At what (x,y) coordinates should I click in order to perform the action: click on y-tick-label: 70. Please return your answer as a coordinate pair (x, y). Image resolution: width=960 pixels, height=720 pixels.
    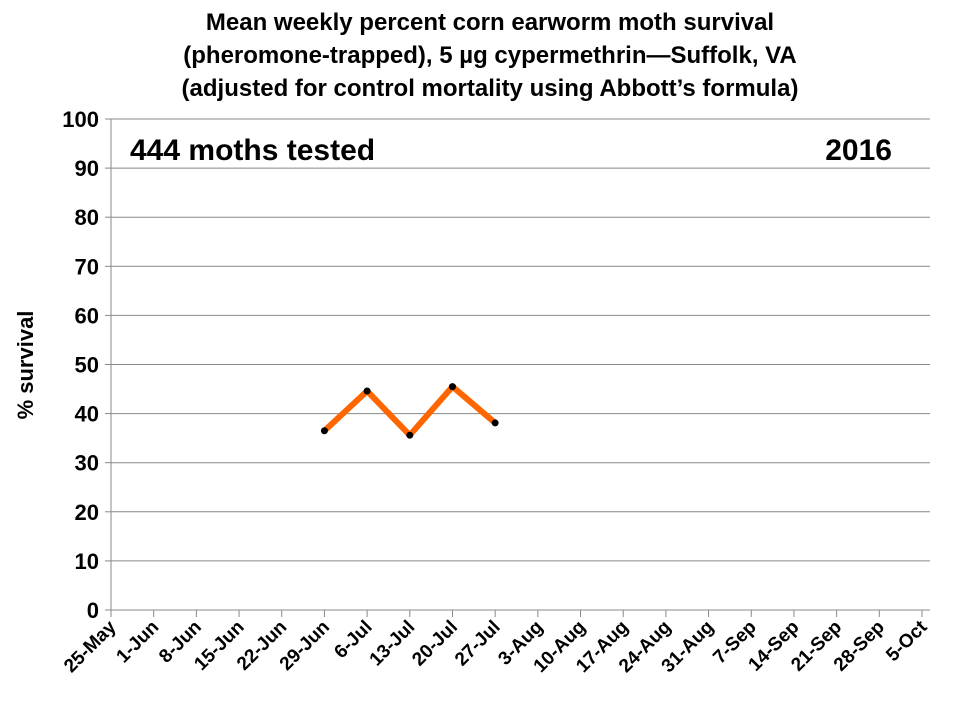
    Looking at the image, I should click on (87, 266).